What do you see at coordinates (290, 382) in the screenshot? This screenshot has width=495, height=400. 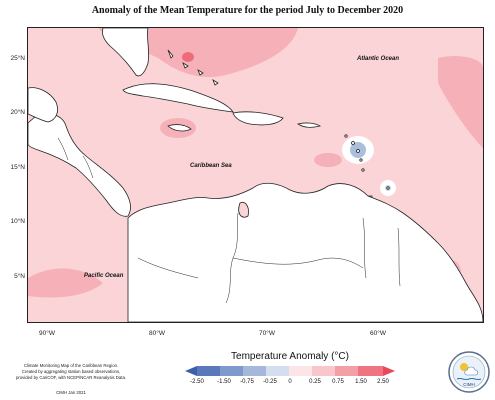 I see `legend-tick-zero: 0` at bounding box center [290, 382].